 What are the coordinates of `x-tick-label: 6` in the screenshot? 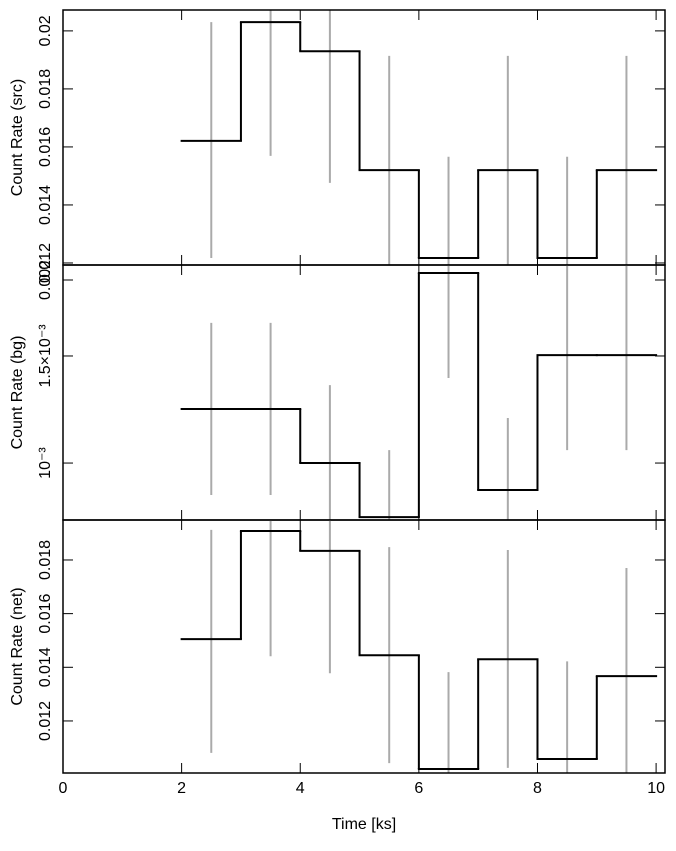 It's located at (418, 788).